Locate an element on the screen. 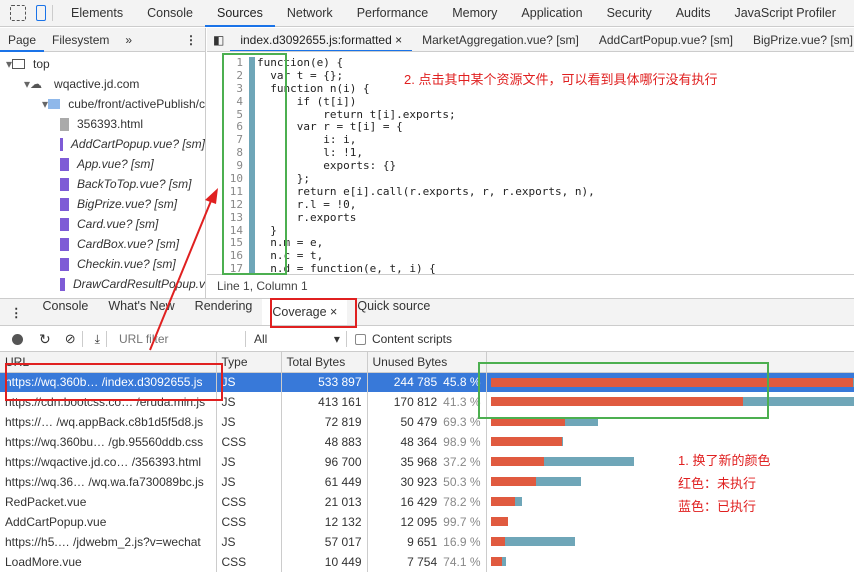 This screenshot has width=854, height=572. annotation-step1: 1. 换了新的颜色 is located at coordinates (724, 459).